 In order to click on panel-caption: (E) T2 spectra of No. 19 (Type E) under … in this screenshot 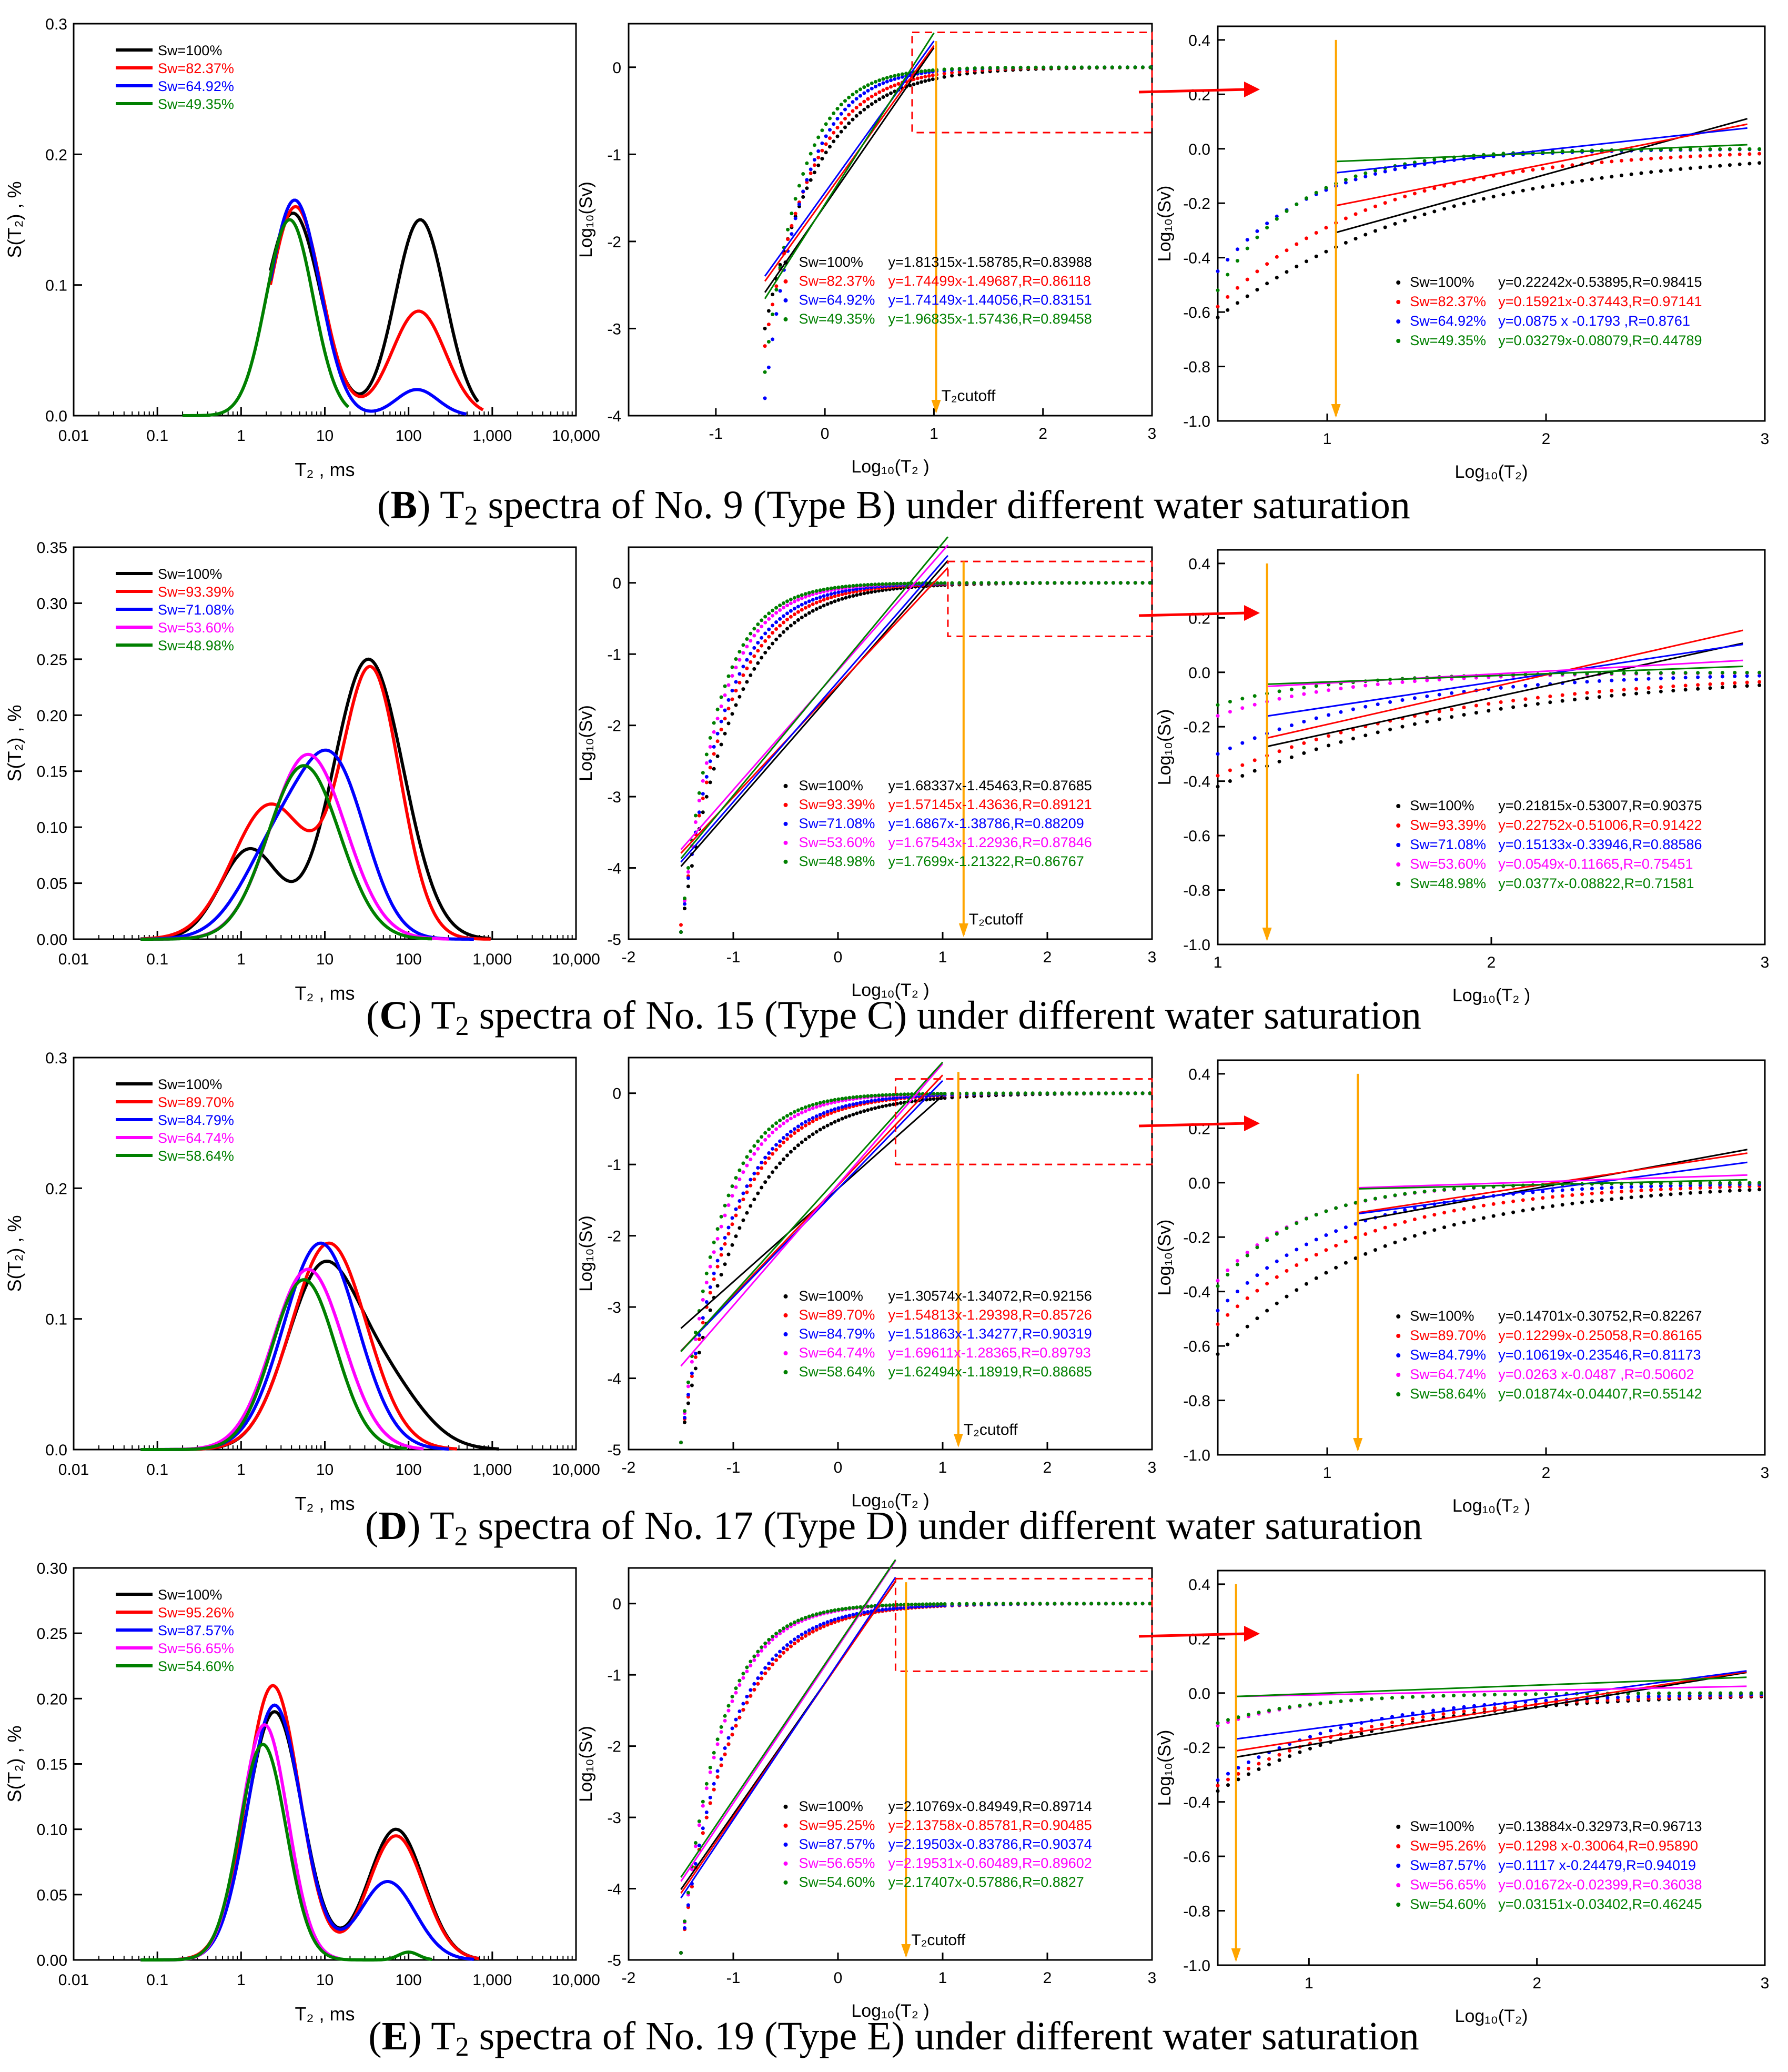, I will do `click(893, 2038)`.